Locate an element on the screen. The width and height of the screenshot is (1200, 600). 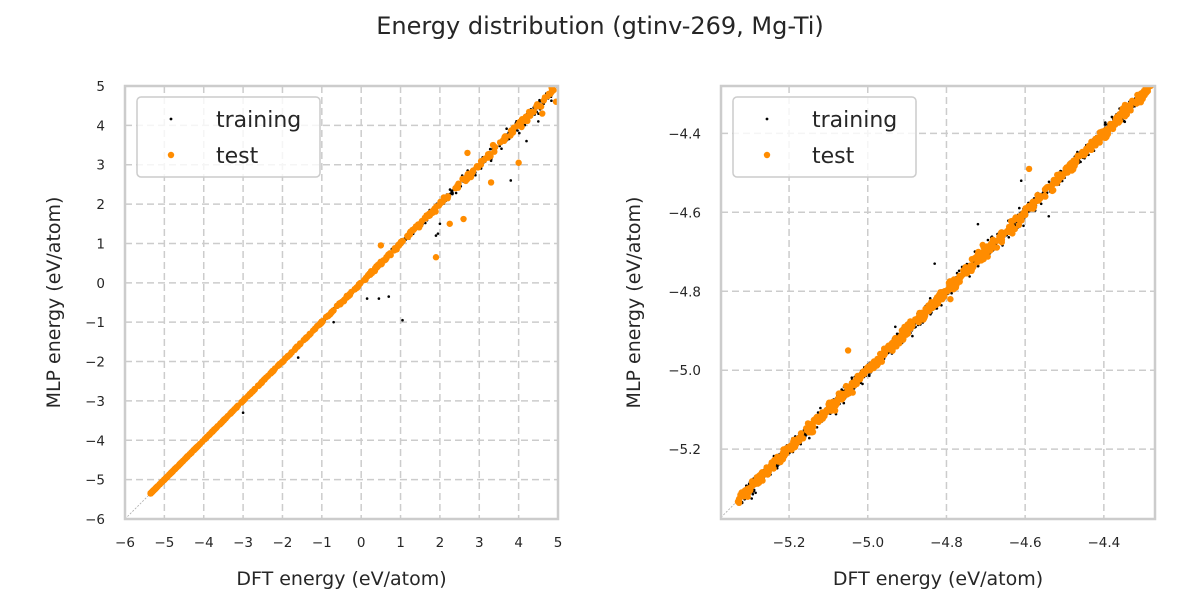
y-tick-label: 0 is located at coordinates (100, 284).